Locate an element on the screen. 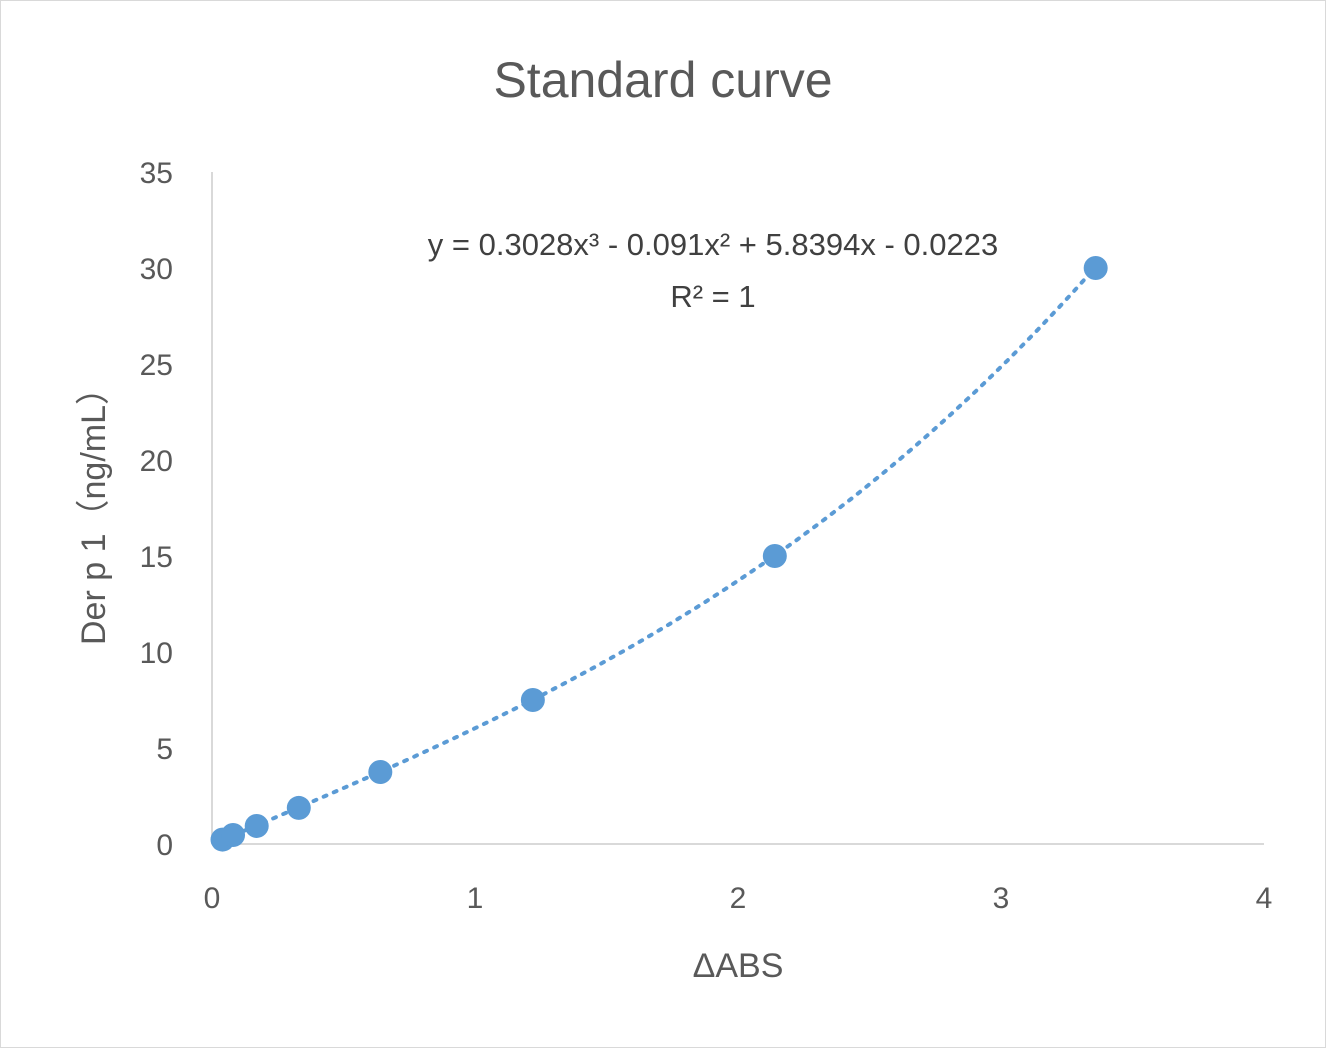  y-tick-label: 0 is located at coordinates (164, 845).